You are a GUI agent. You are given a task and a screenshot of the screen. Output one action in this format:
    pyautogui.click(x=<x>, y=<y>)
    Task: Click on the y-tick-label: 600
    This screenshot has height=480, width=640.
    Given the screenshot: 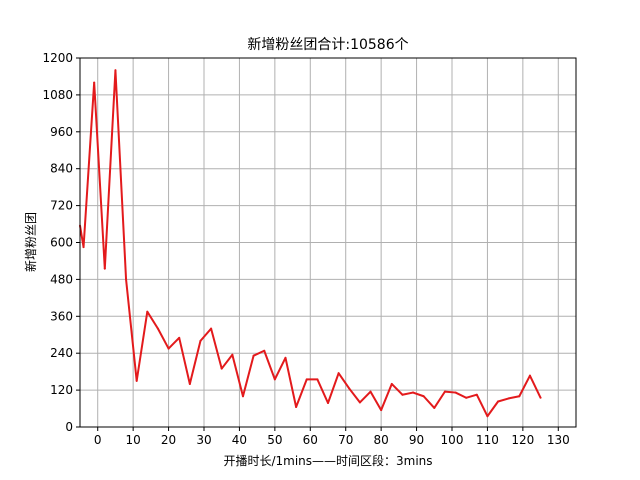 What is the action you would take?
    pyautogui.click(x=61, y=243)
    